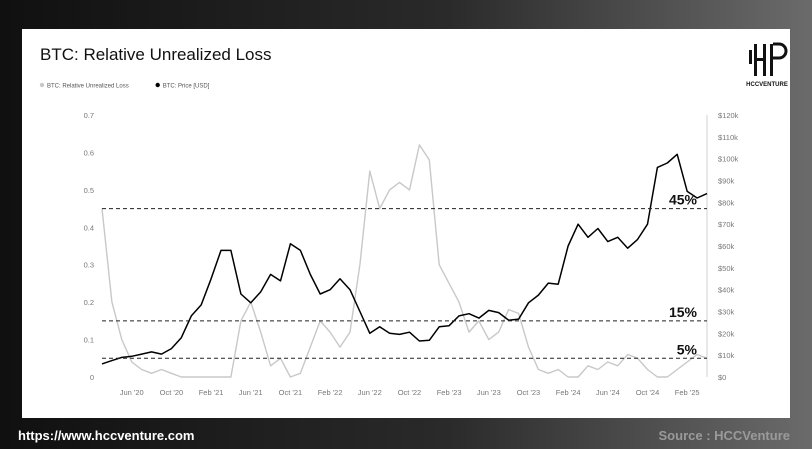 The width and height of the screenshot is (812, 449). Describe the element at coordinates (529, 392) in the screenshot. I see `x-tick-label: Oct '23` at that location.